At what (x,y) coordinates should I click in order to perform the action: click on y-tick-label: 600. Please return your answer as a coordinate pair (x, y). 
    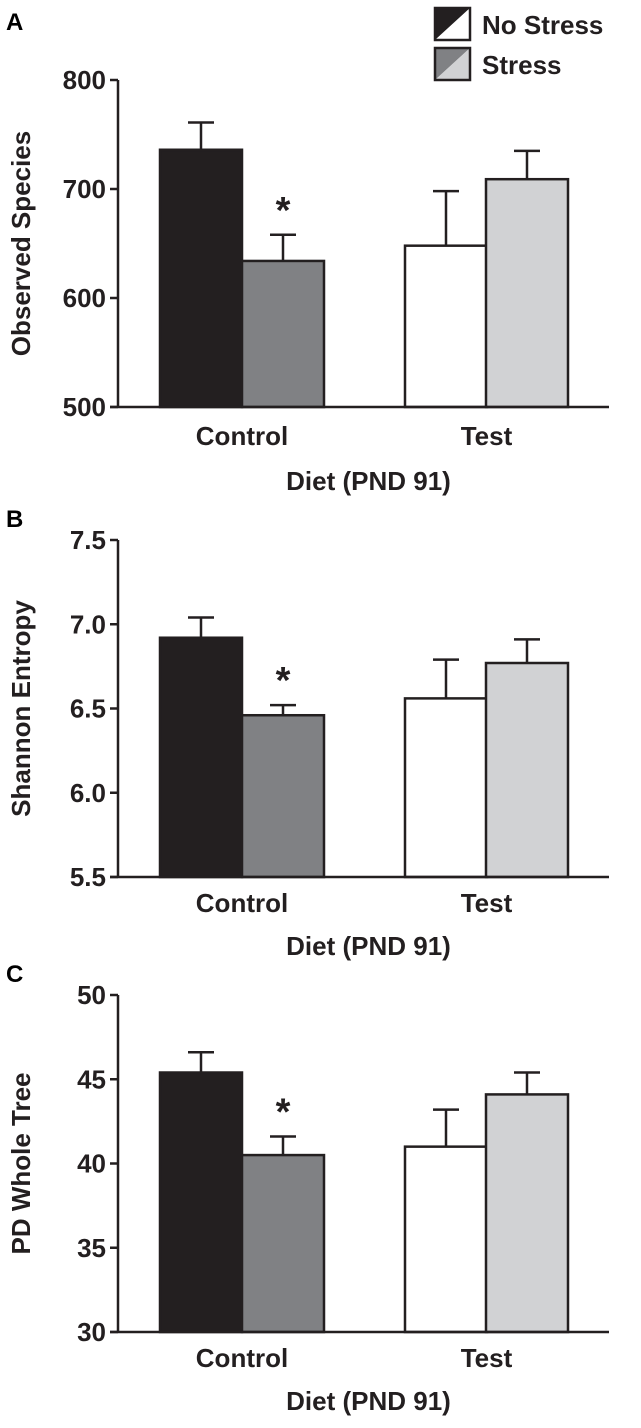
    Looking at the image, I should click on (84, 298).